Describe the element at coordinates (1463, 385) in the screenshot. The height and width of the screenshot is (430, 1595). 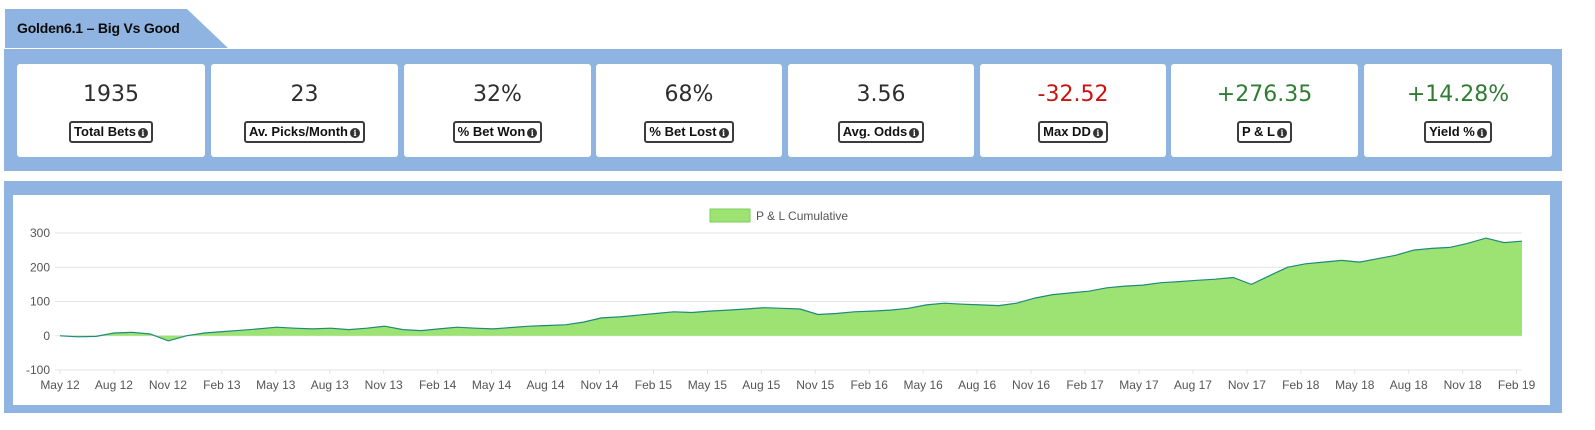
I see `x-tick-label: Nov 18` at that location.